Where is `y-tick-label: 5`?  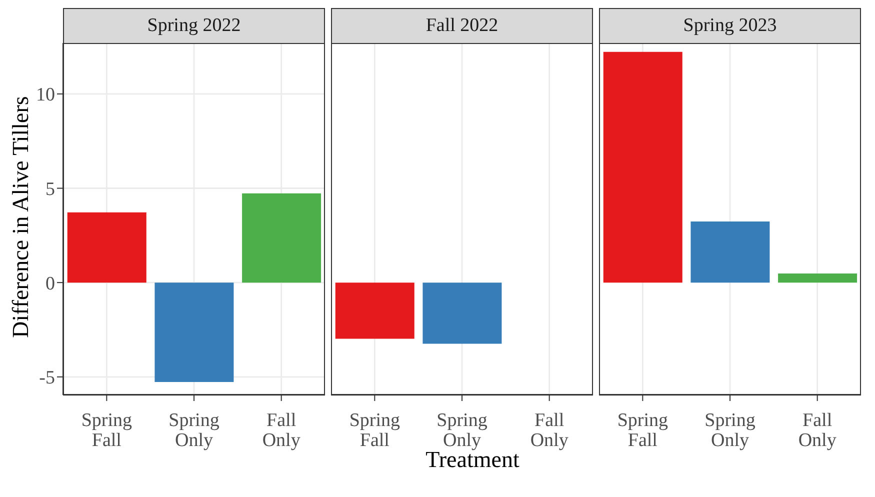
y-tick-label: 5 is located at coordinates (50, 189).